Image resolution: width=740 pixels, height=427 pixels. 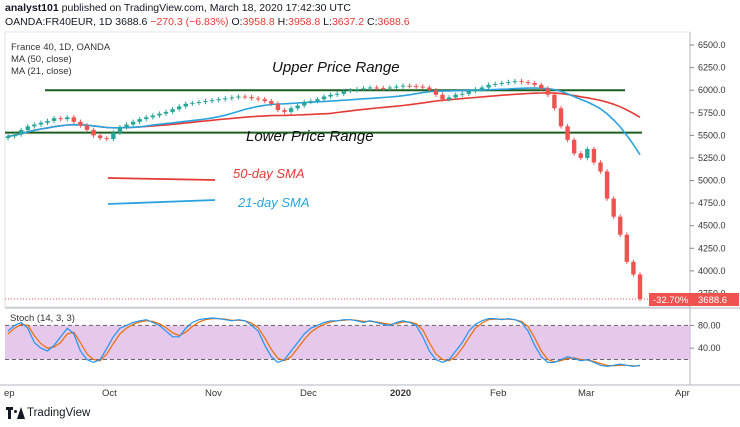 What do you see at coordinates (712, 248) in the screenshot?
I see `y-tick-label: 4250.0` at bounding box center [712, 248].